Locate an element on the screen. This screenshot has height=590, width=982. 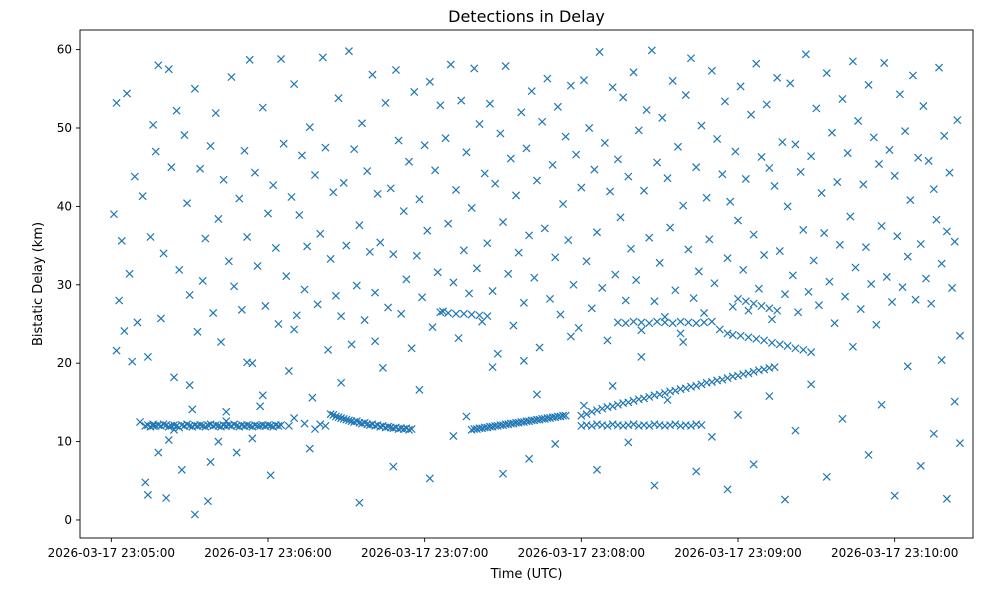
x-tick-label: 2026-03-17 23:09:00 is located at coordinates (737, 553).